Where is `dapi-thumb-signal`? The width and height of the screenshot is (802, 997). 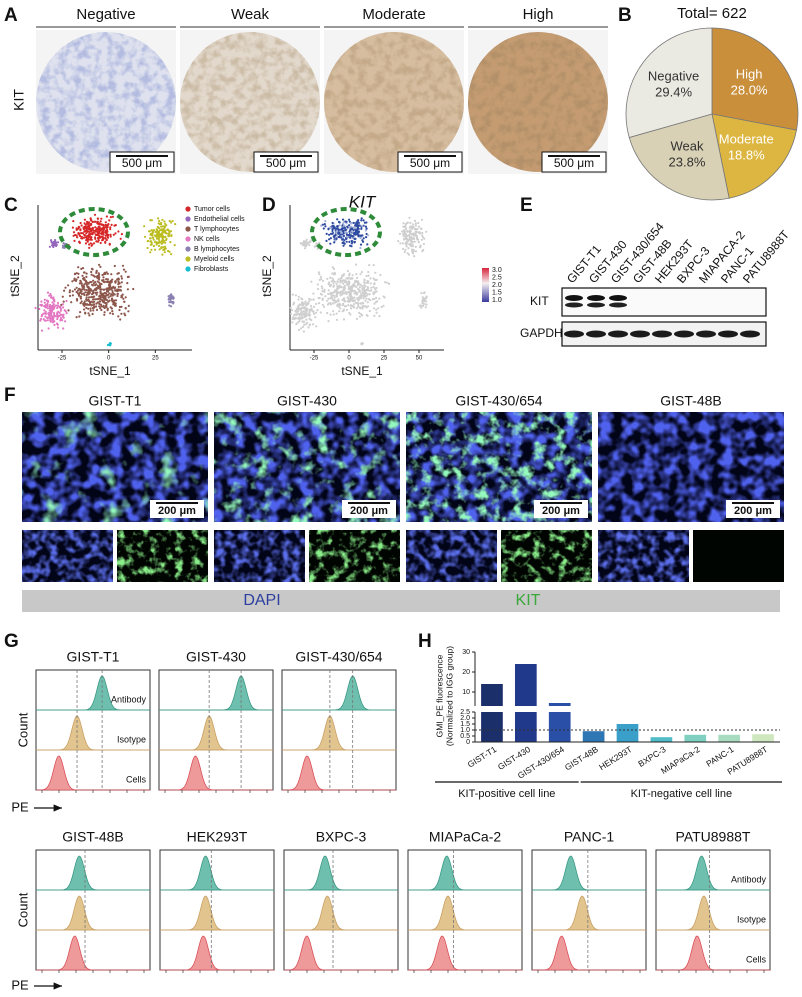
dapi-thumb-signal is located at coordinates (451, 556).